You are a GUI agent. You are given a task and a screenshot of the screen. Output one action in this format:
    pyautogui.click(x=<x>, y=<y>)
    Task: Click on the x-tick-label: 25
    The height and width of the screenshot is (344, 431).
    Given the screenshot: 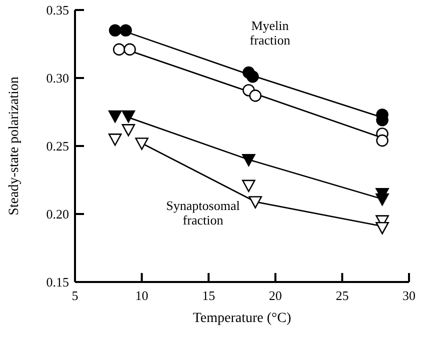 What is the action you would take?
    pyautogui.click(x=342, y=295)
    